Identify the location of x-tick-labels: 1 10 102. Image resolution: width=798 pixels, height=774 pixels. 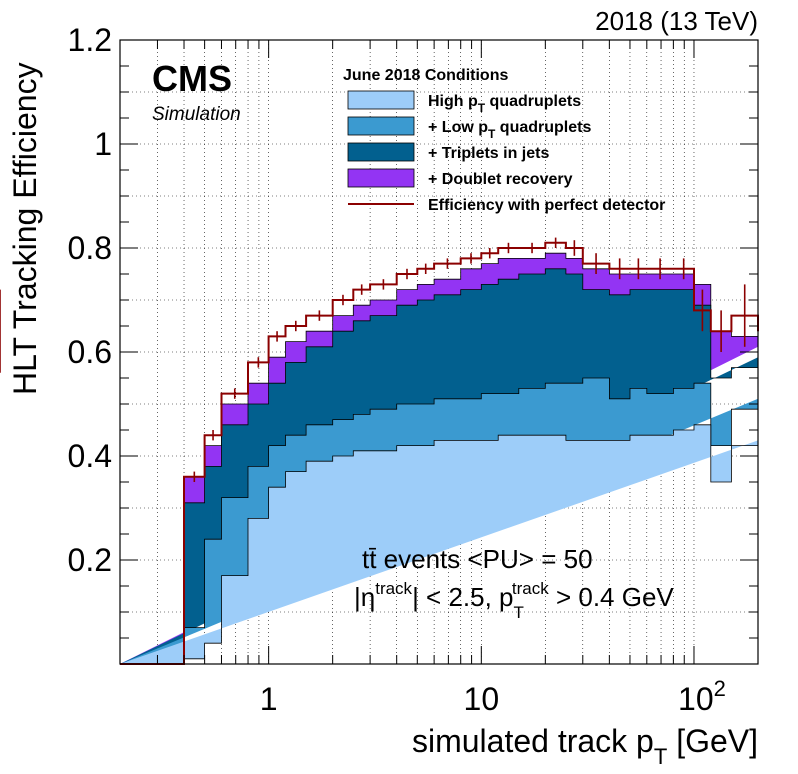
(493, 696).